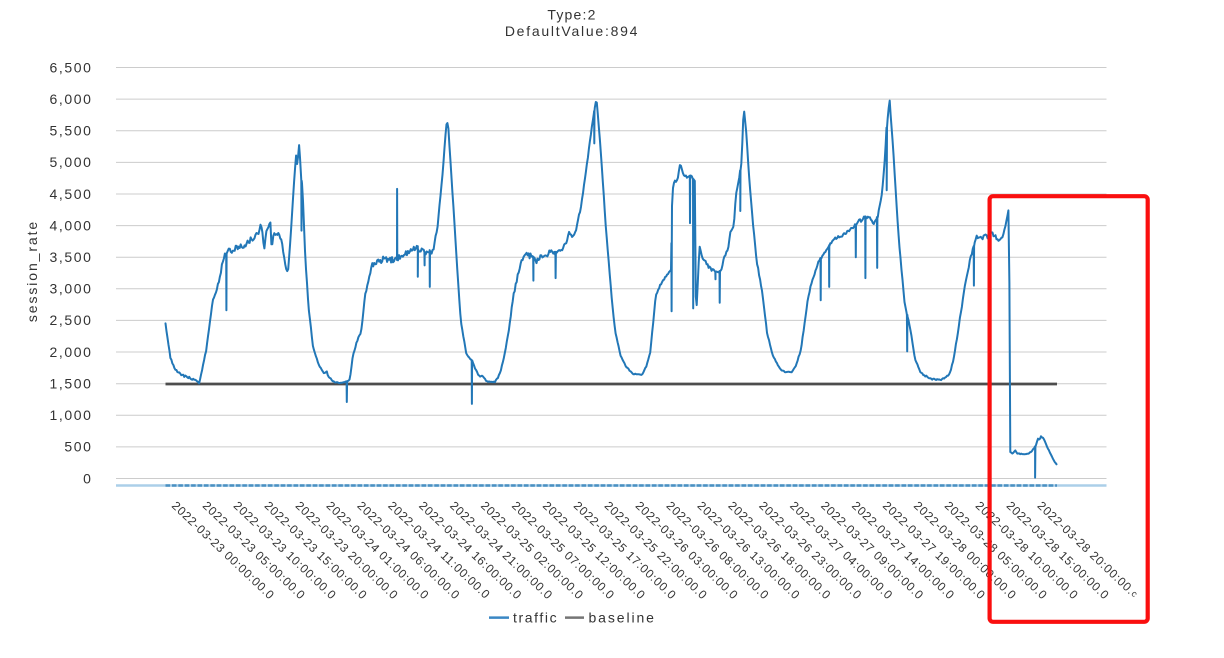 This screenshot has height=658, width=1224. What do you see at coordinates (70, 352) in the screenshot?
I see `svg-text: 2,000` at bounding box center [70, 352].